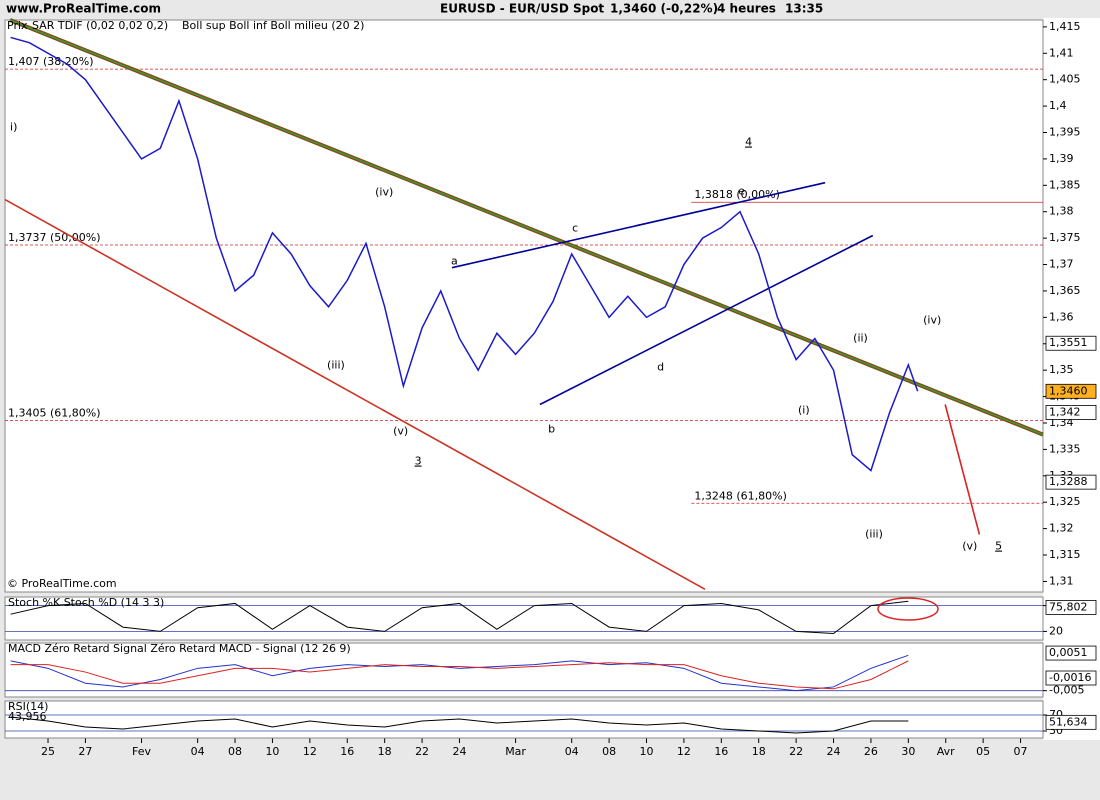 The width and height of the screenshot is (1100, 800). Describe the element at coordinates (1068, 390) in the screenshot. I see `price-tag-label: 1,3460` at that location.